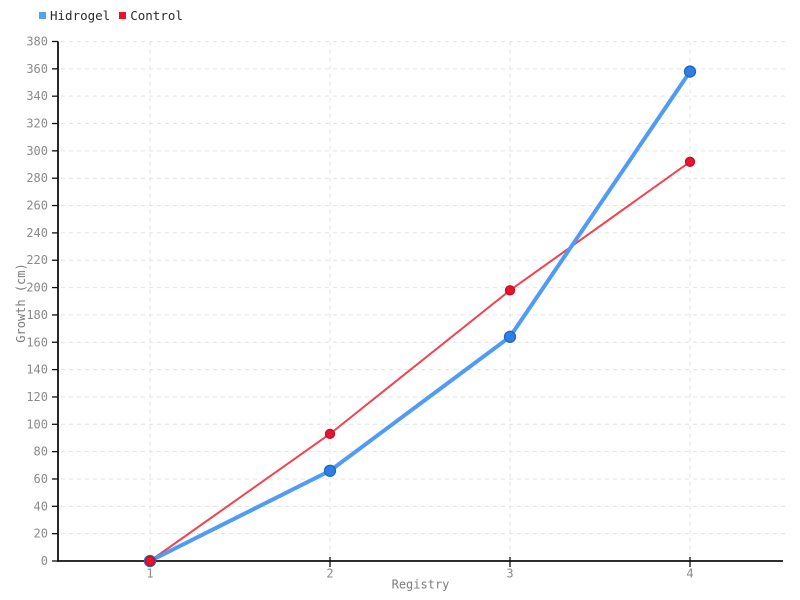 The image size is (800, 600). I want to click on svg-text: 360, so click(37, 69).